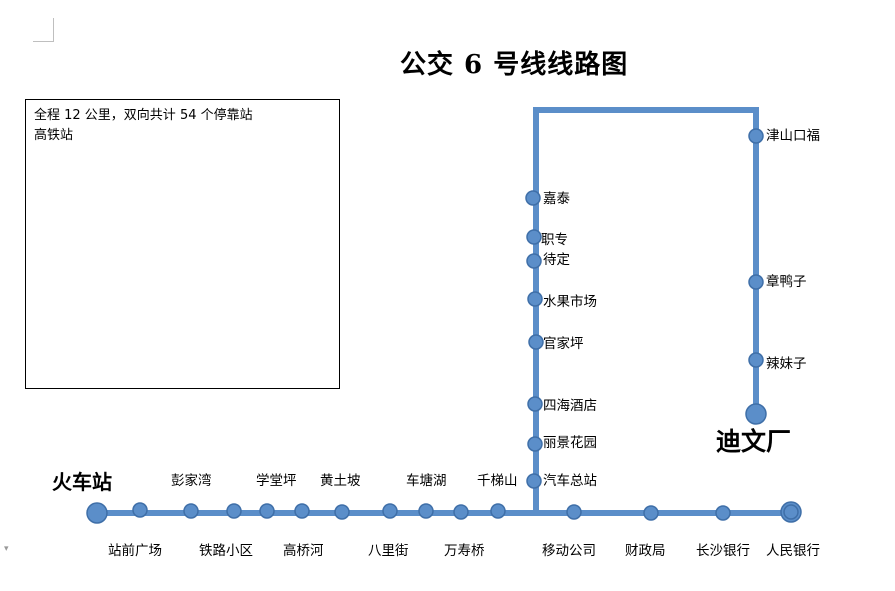 The height and width of the screenshot is (591, 895). I want to click on stop-label: 八里街, so click(388, 551).